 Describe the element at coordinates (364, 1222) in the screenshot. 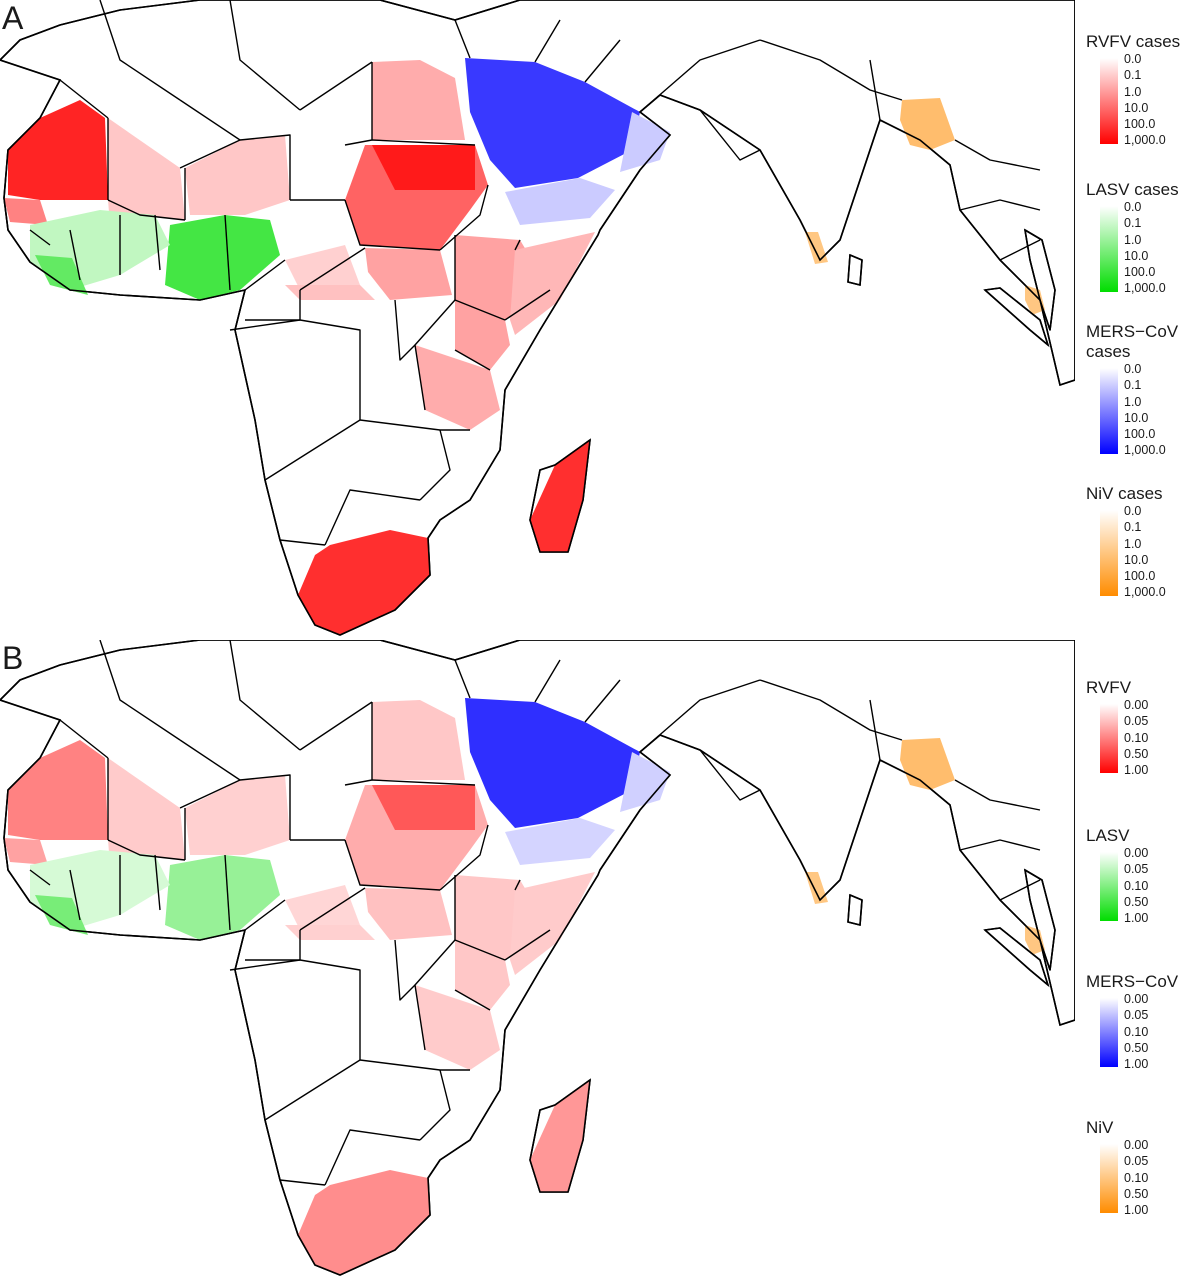

I see `region-south-africa` at that location.